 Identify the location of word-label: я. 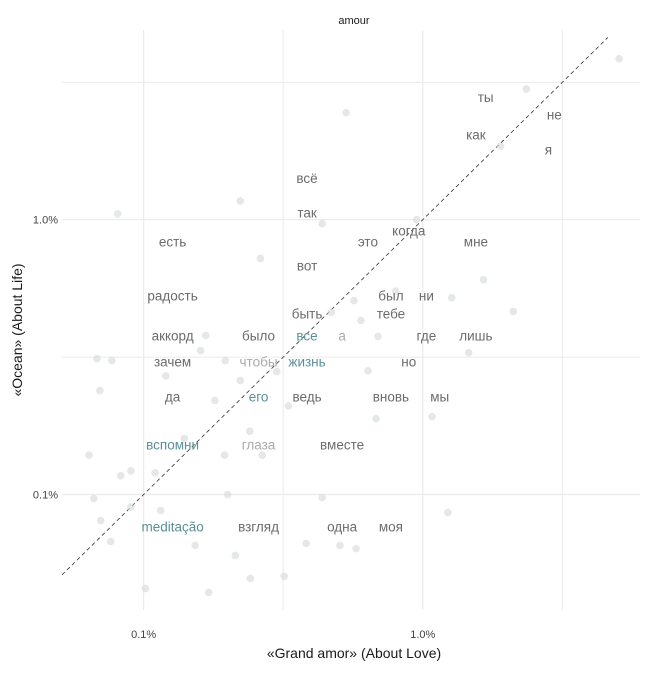
(548, 150).